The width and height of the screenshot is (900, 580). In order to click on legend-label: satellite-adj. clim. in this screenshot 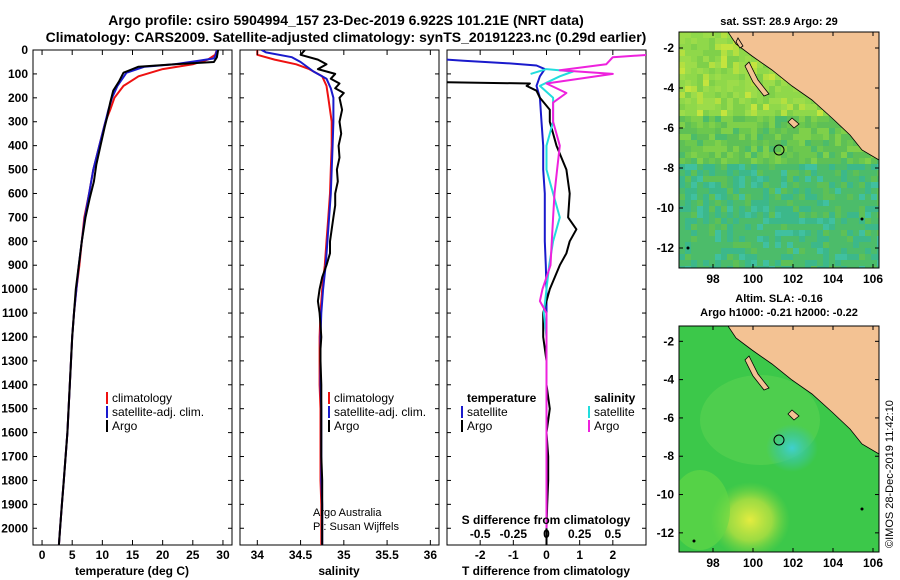, I will do `click(380, 412)`.